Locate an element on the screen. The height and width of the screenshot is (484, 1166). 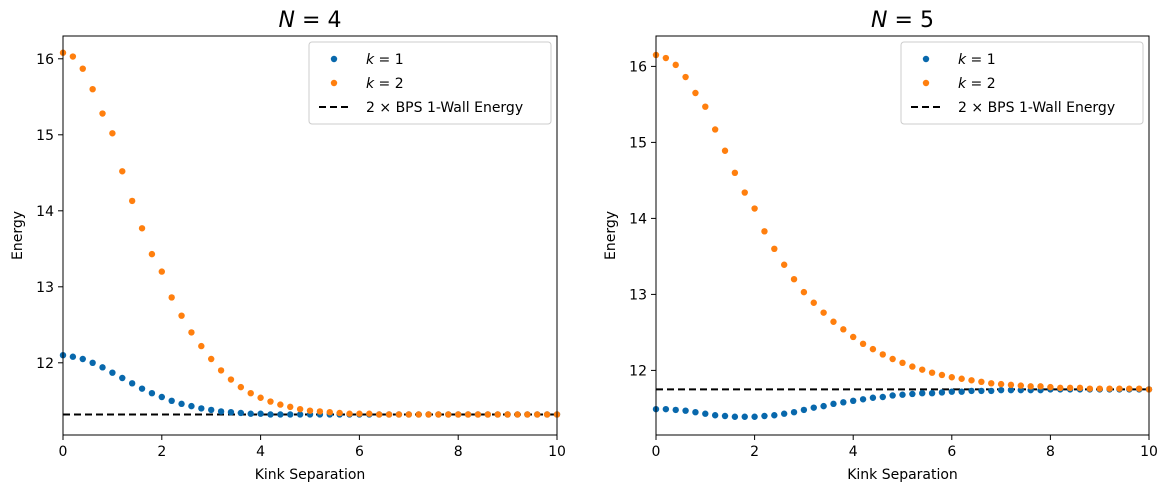
legend-label-text: BPS 1-Wall Energy is located at coordinates (1052, 108).